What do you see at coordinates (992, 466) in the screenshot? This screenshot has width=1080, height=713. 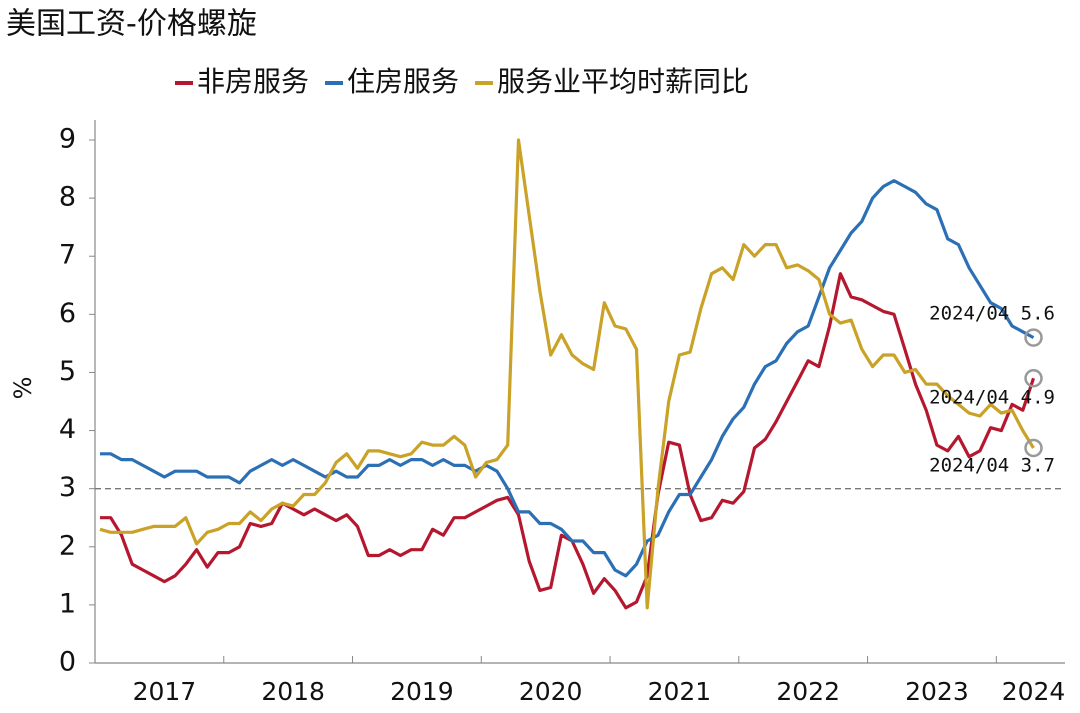 I see `annotation: 2024/04 3.7` at bounding box center [992, 466].